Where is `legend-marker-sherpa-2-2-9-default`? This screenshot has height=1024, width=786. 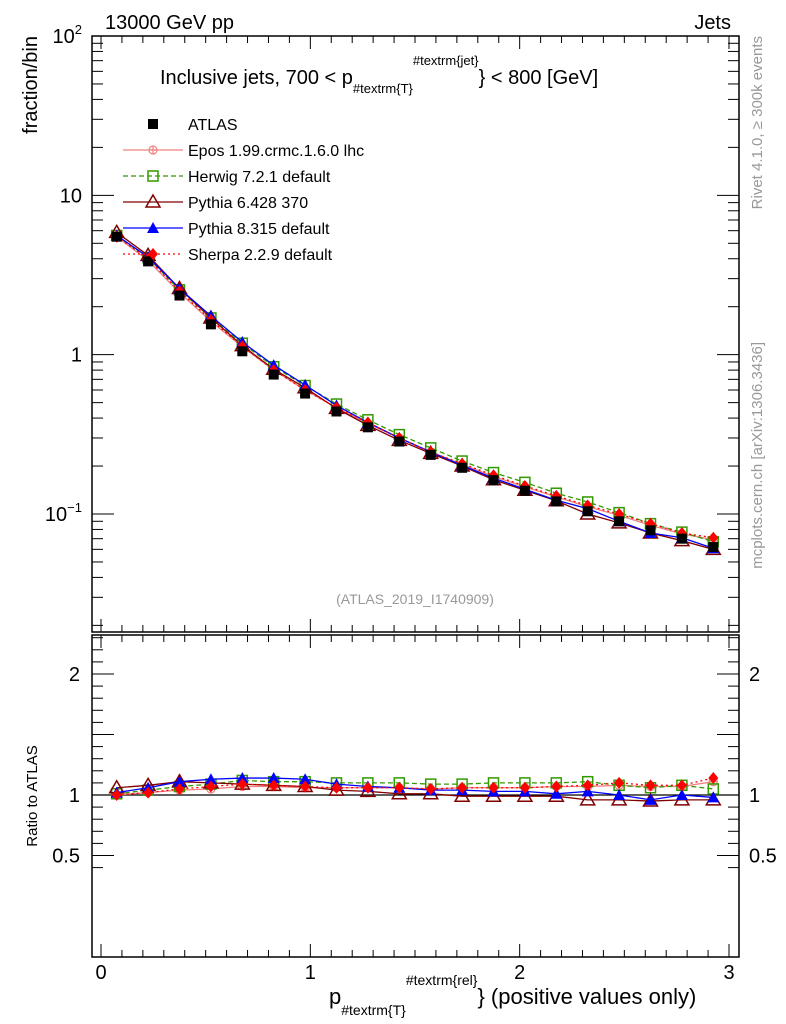 legend-marker-sherpa-2-2-9-default is located at coordinates (153, 254).